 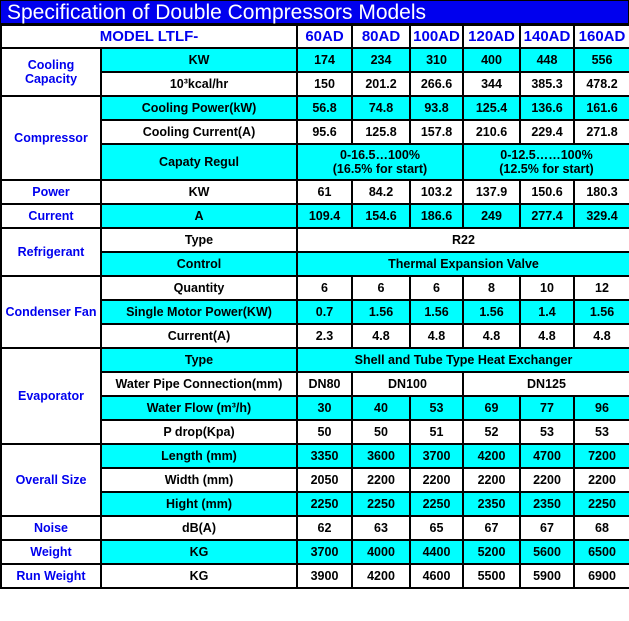 I want to click on model-header: 60AD, so click(x=324, y=36).